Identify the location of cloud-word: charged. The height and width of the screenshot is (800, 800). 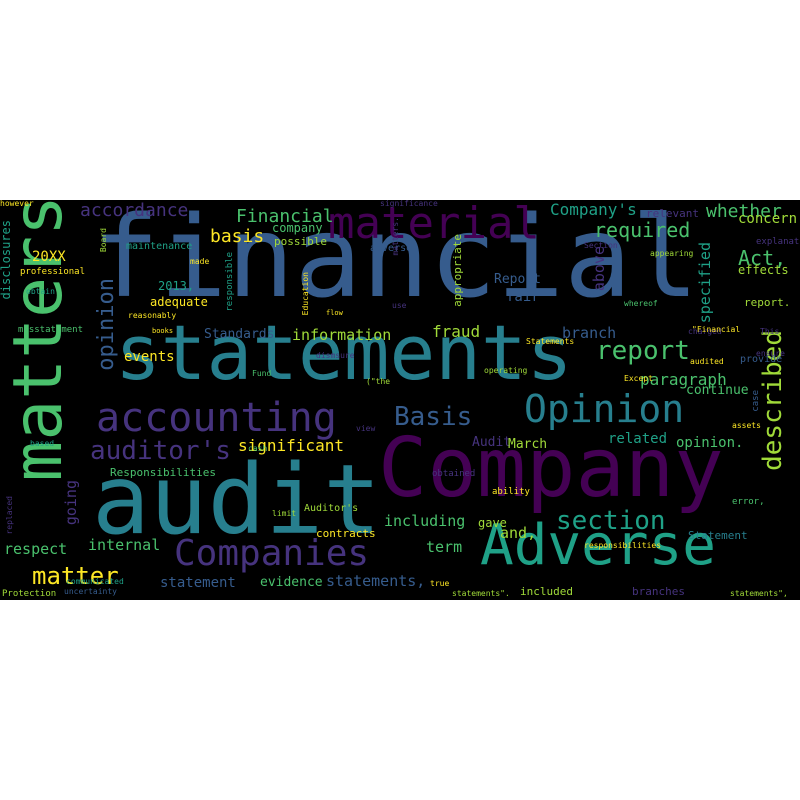
(705, 331).